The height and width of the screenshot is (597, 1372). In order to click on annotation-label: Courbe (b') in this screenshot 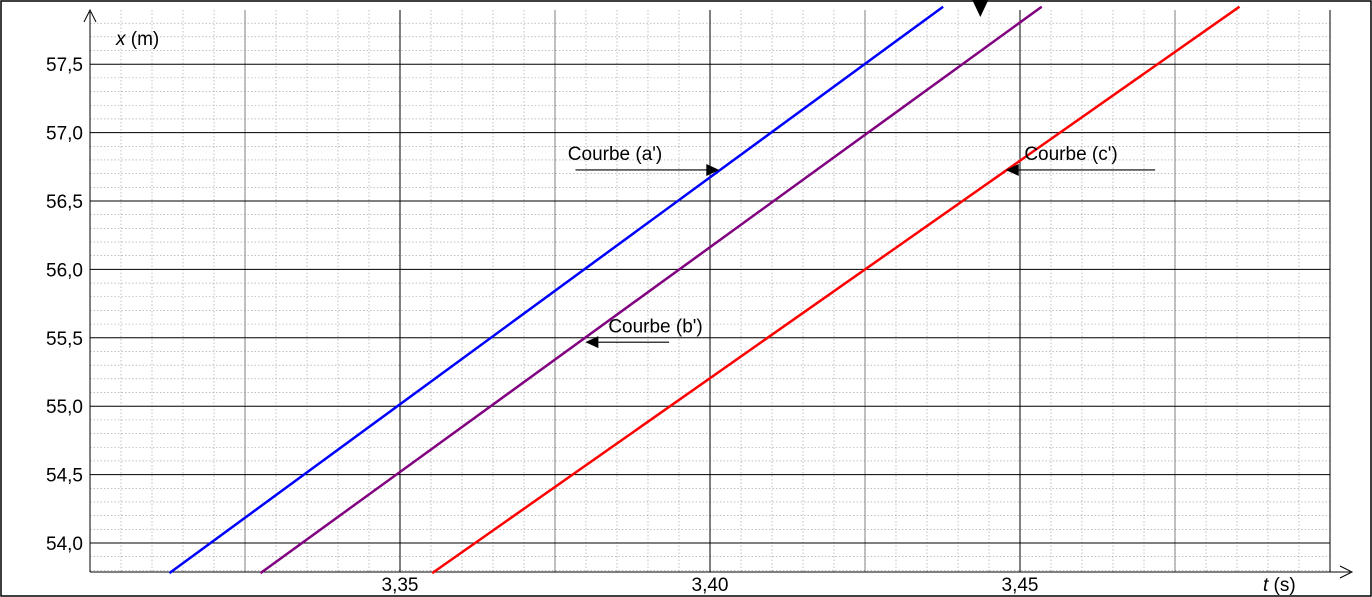, I will do `click(655, 326)`.